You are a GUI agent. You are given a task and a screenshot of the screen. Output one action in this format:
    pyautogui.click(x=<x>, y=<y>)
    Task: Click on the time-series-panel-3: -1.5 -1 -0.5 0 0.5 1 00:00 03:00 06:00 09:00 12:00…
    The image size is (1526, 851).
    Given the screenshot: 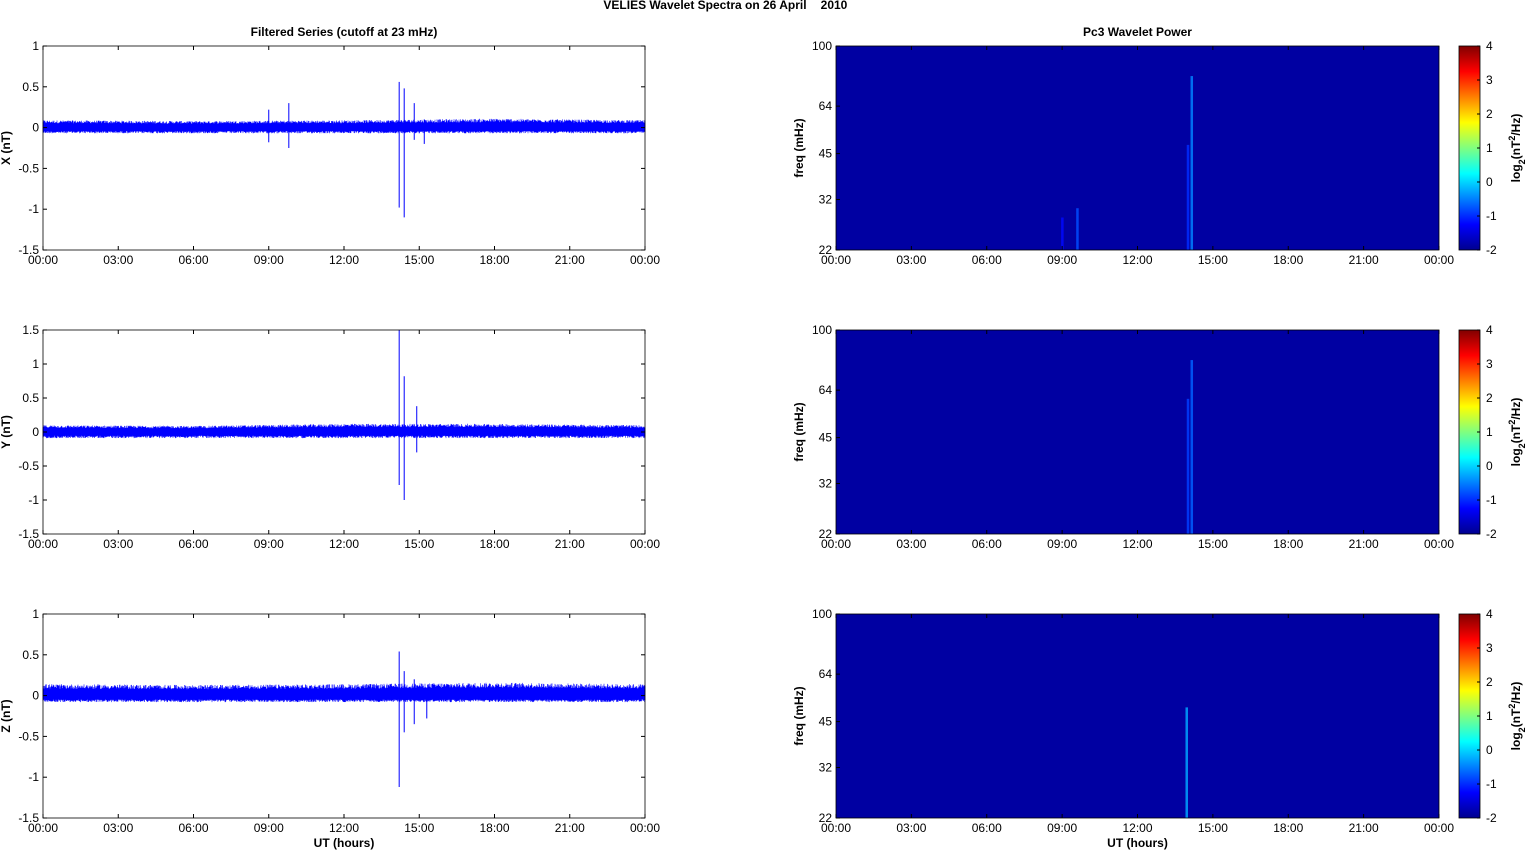 What is the action you would take?
    pyautogui.click(x=330, y=728)
    